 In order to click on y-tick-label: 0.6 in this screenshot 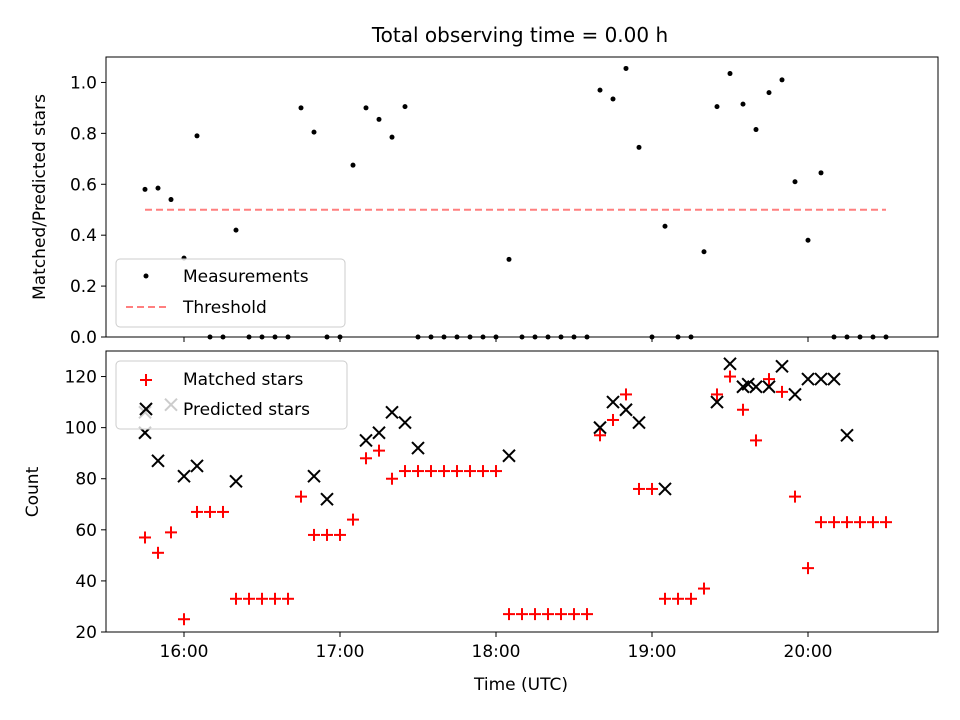, I will do `click(83, 185)`.